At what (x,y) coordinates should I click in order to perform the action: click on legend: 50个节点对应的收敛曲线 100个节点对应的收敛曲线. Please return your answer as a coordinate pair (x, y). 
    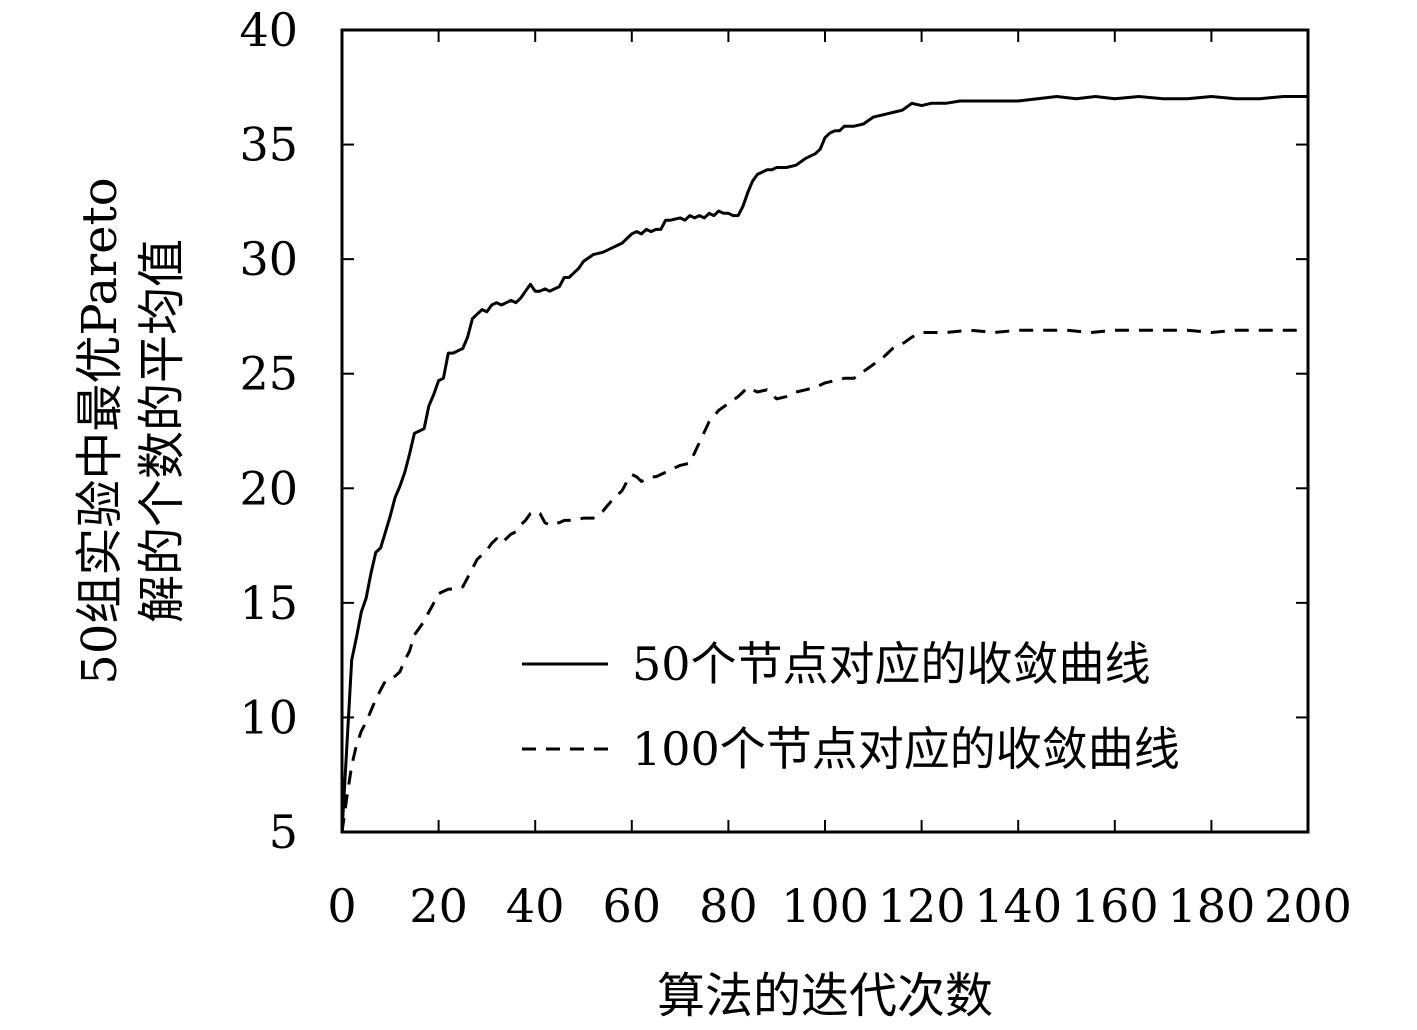
    Looking at the image, I should click on (851, 706).